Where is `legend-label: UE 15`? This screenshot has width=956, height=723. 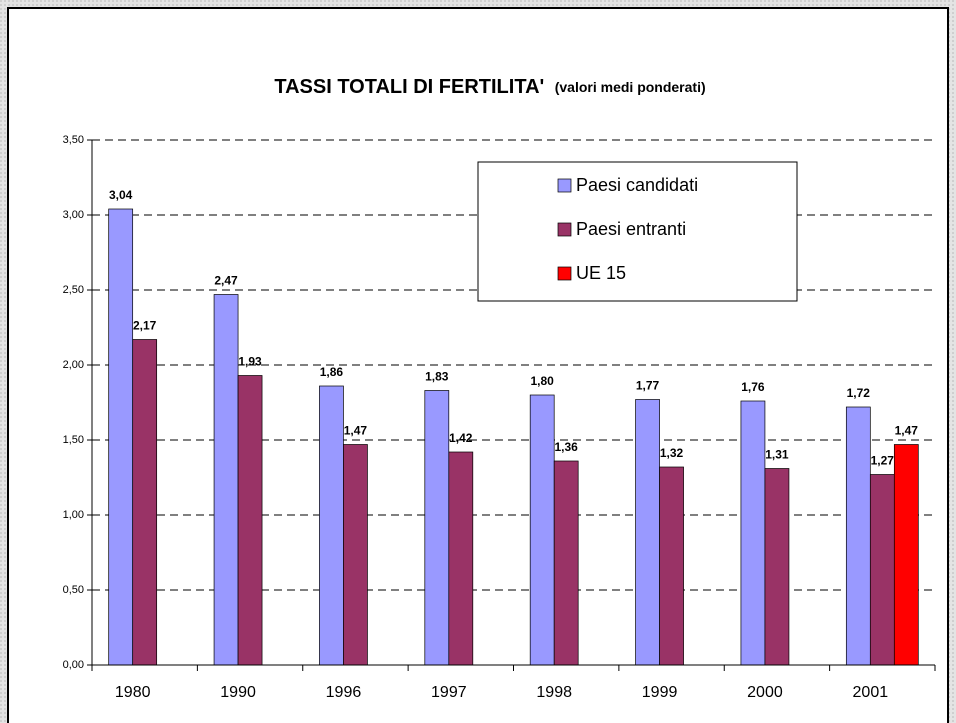
legend-label: UE 15 is located at coordinates (601, 273).